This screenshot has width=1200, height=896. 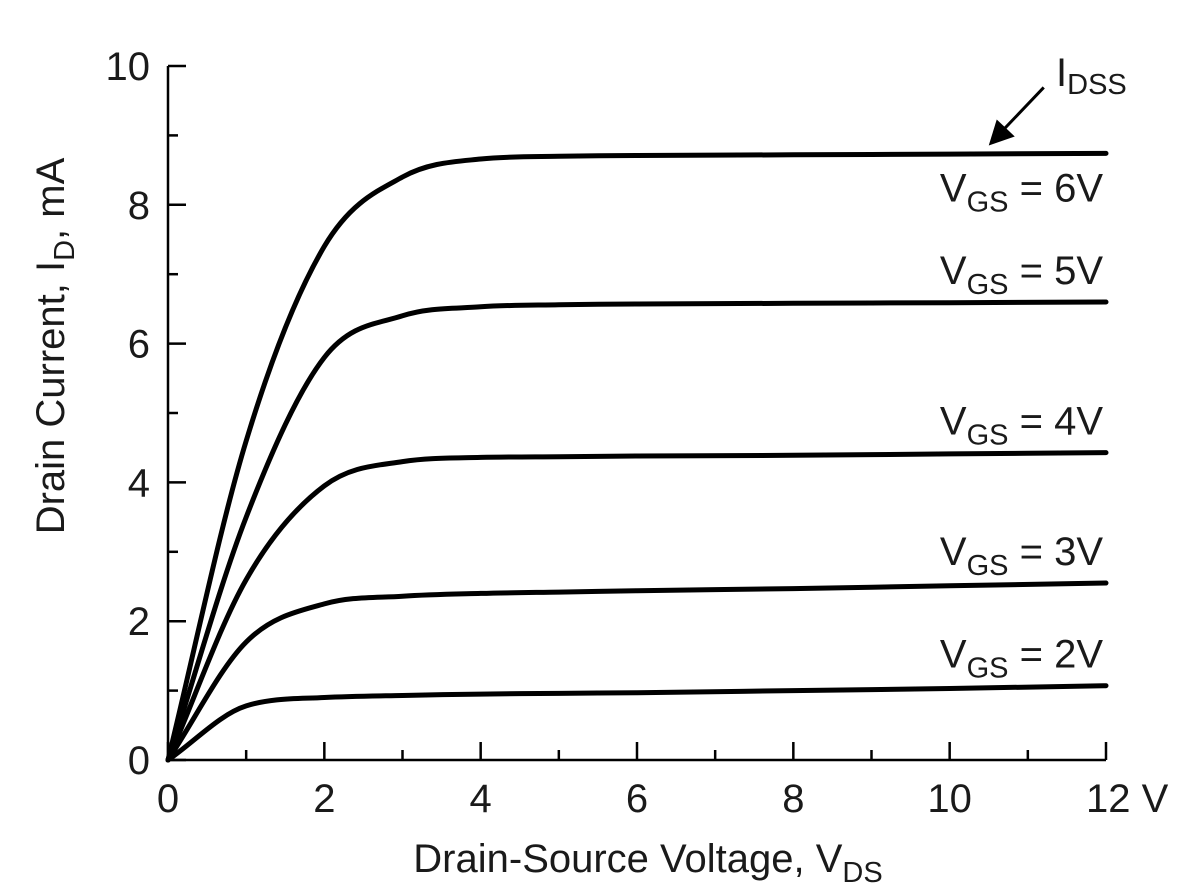 I want to click on x-axis-title: Drain-Source Voltage, VDS, so click(x=647, y=863).